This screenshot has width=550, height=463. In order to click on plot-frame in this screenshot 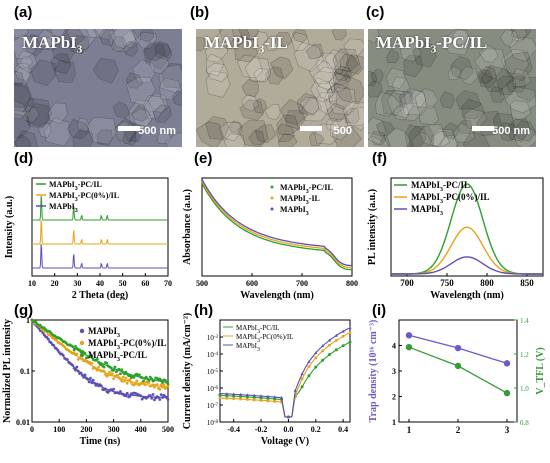, I will do `click(458, 371)`.